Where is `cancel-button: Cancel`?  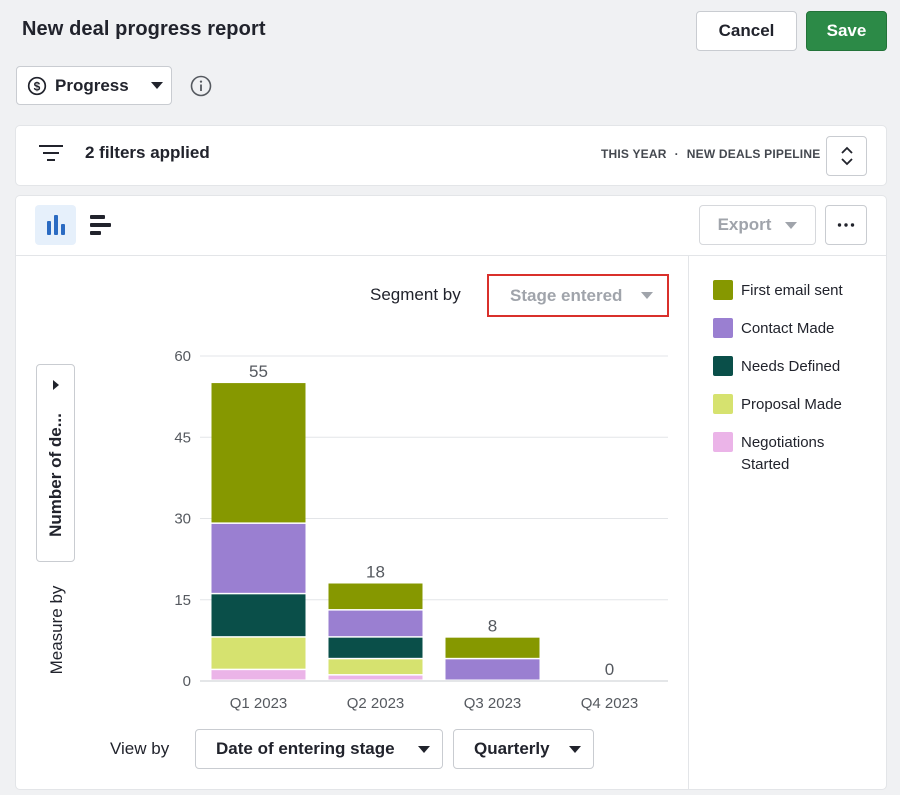
cancel-button: Cancel is located at coordinates (746, 31).